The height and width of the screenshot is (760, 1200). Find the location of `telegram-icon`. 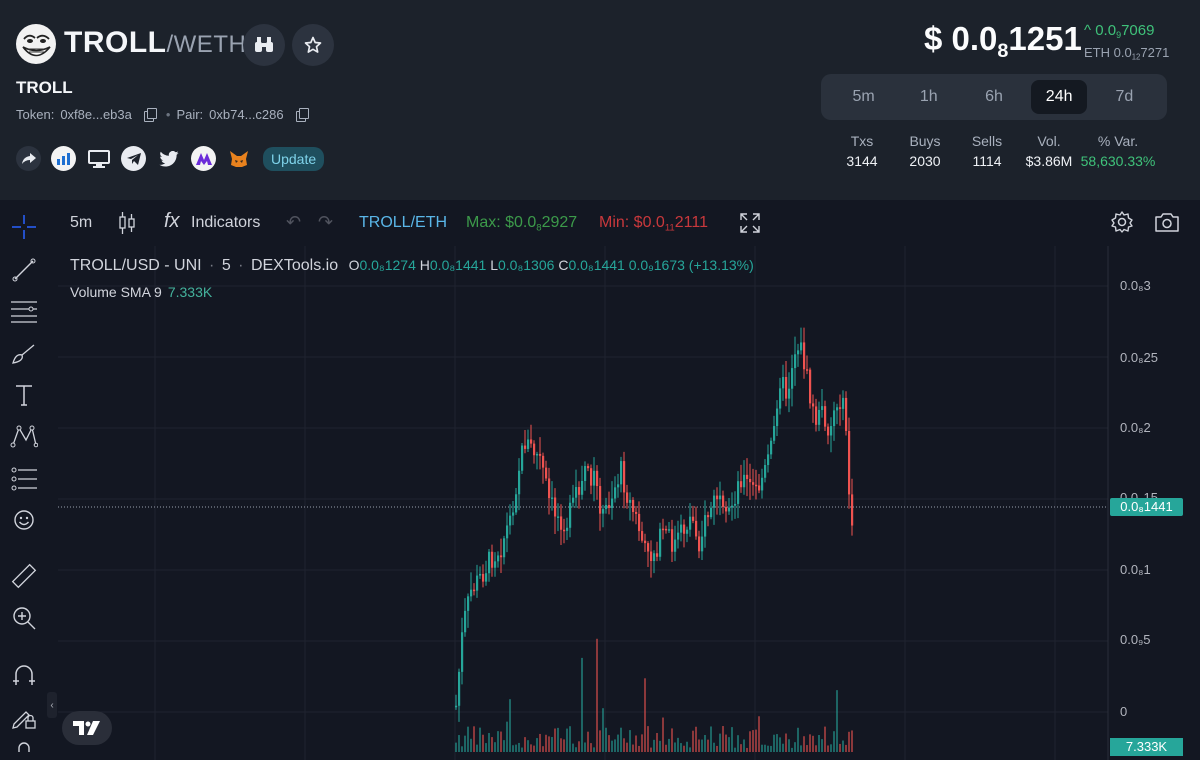

telegram-icon is located at coordinates (133, 158).